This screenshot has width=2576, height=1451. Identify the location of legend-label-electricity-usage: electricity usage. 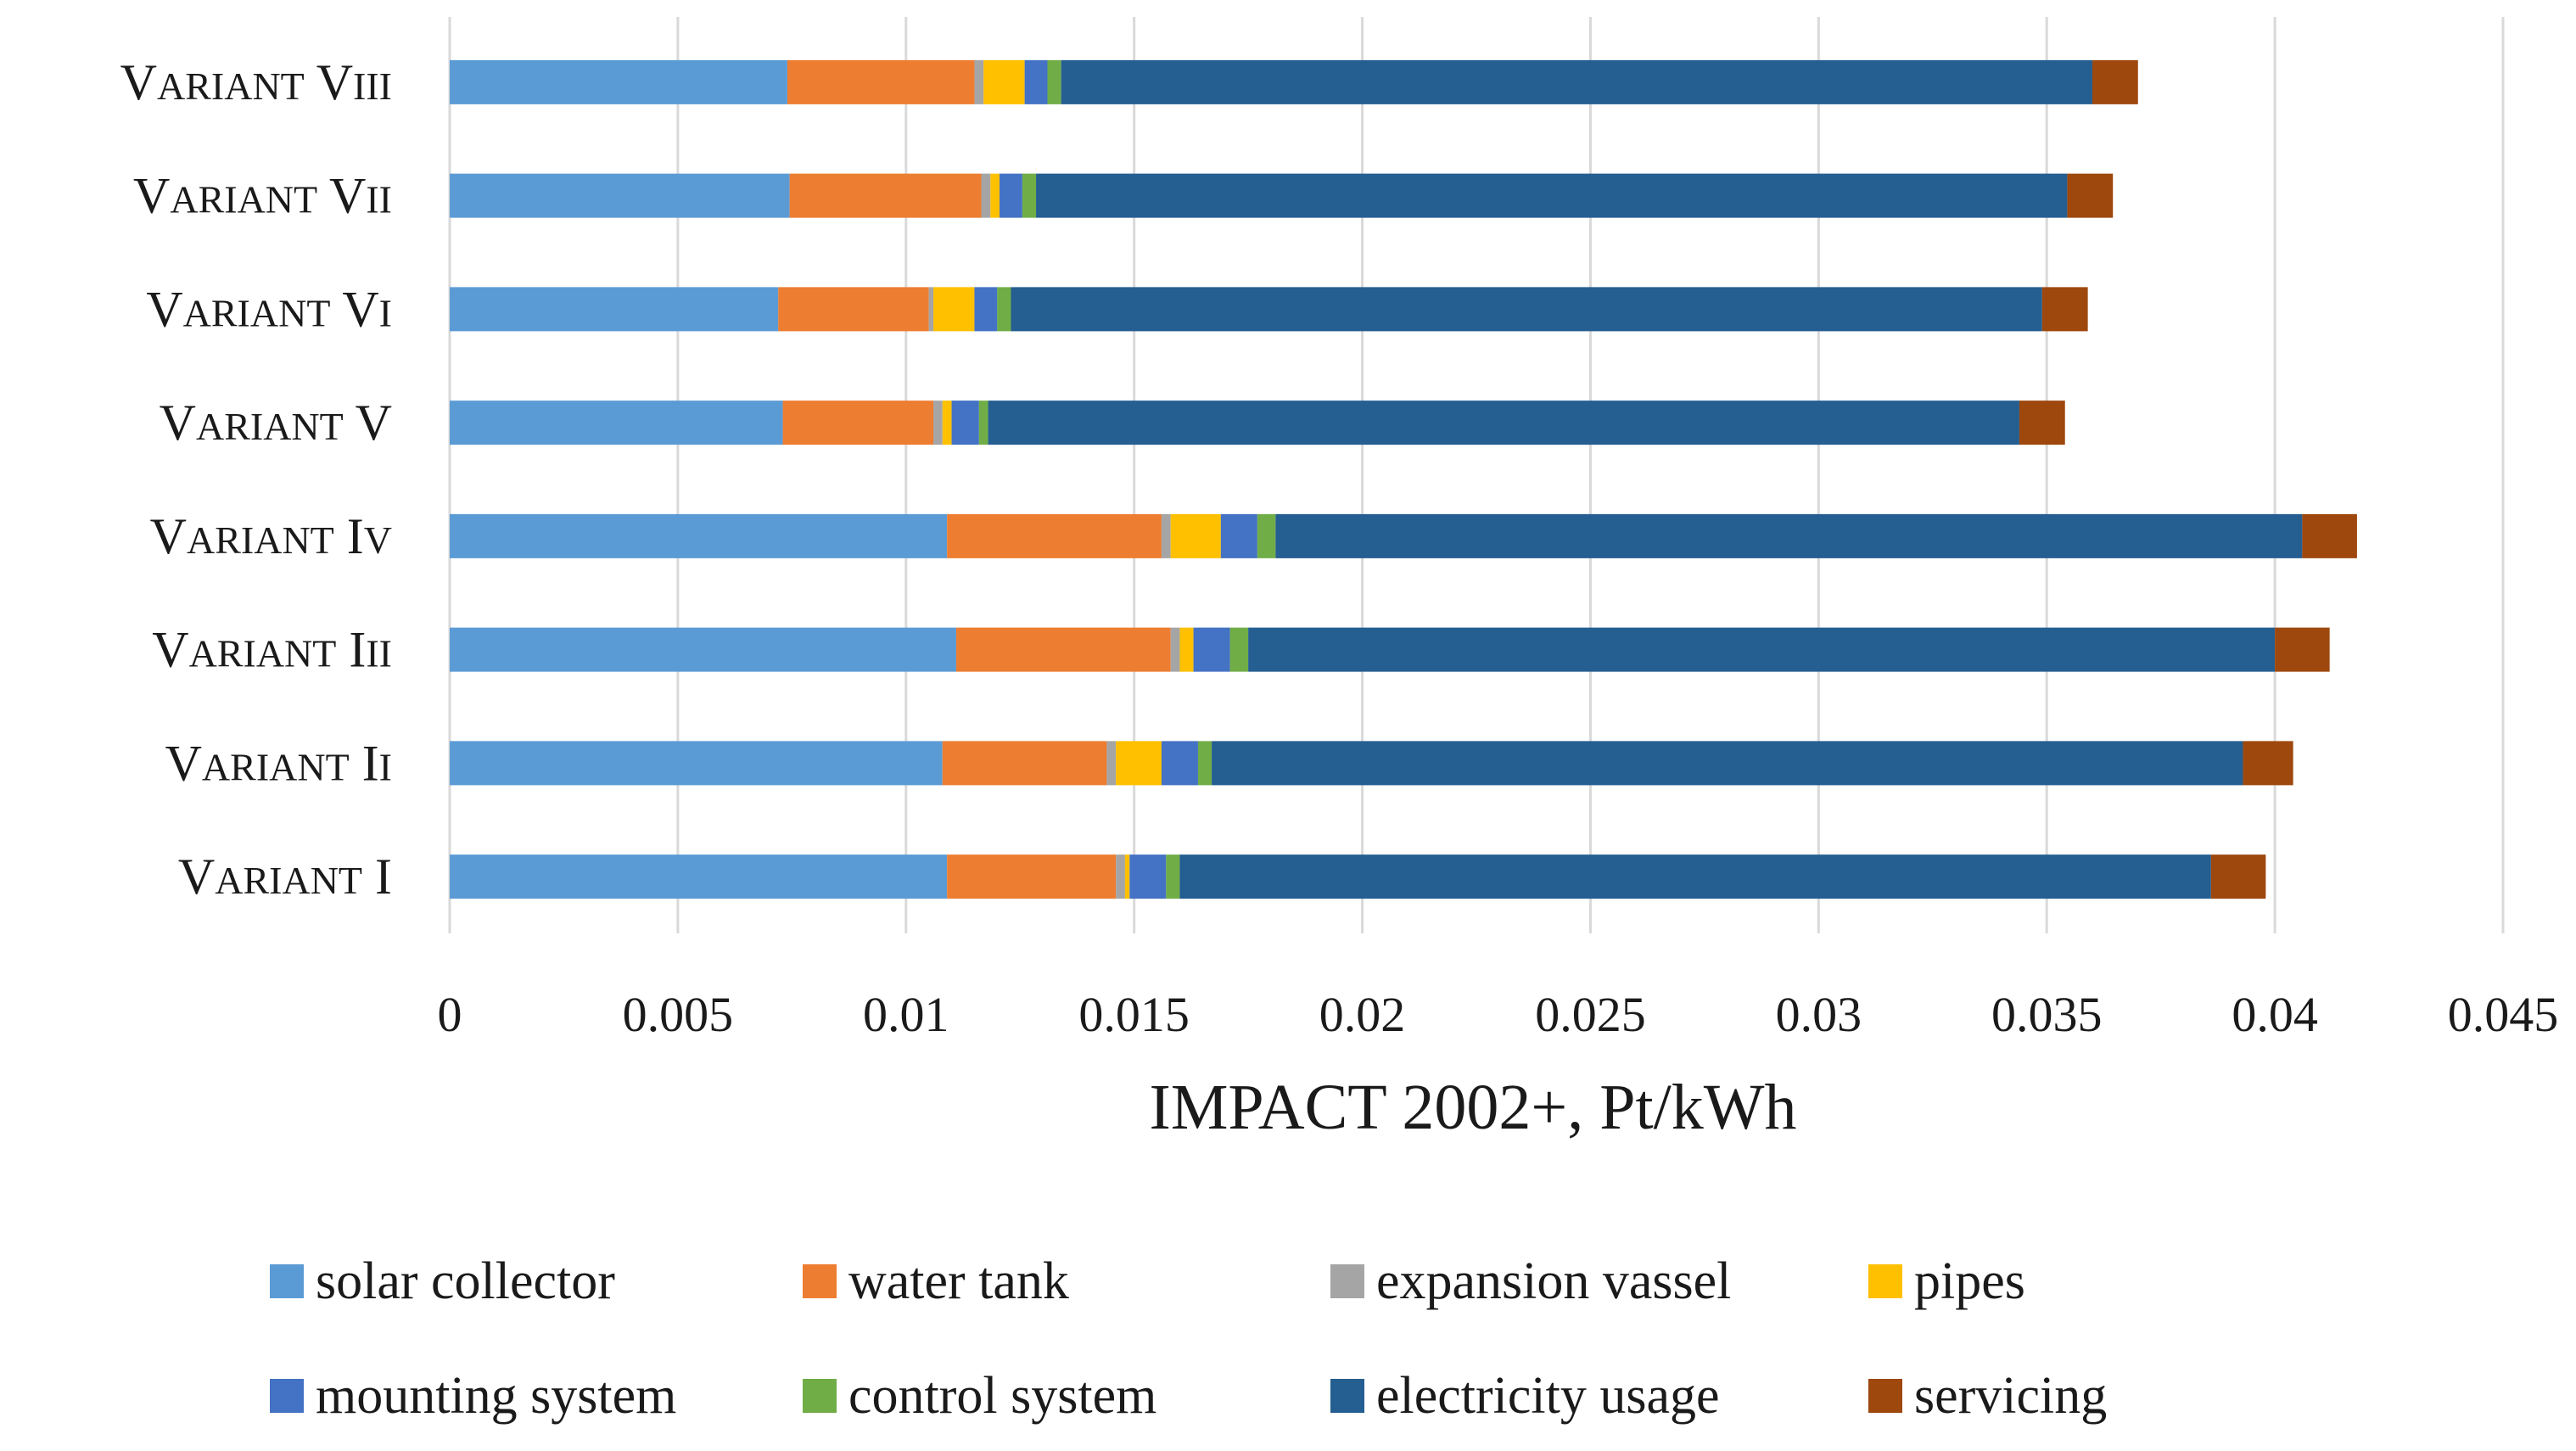
(1548, 1396).